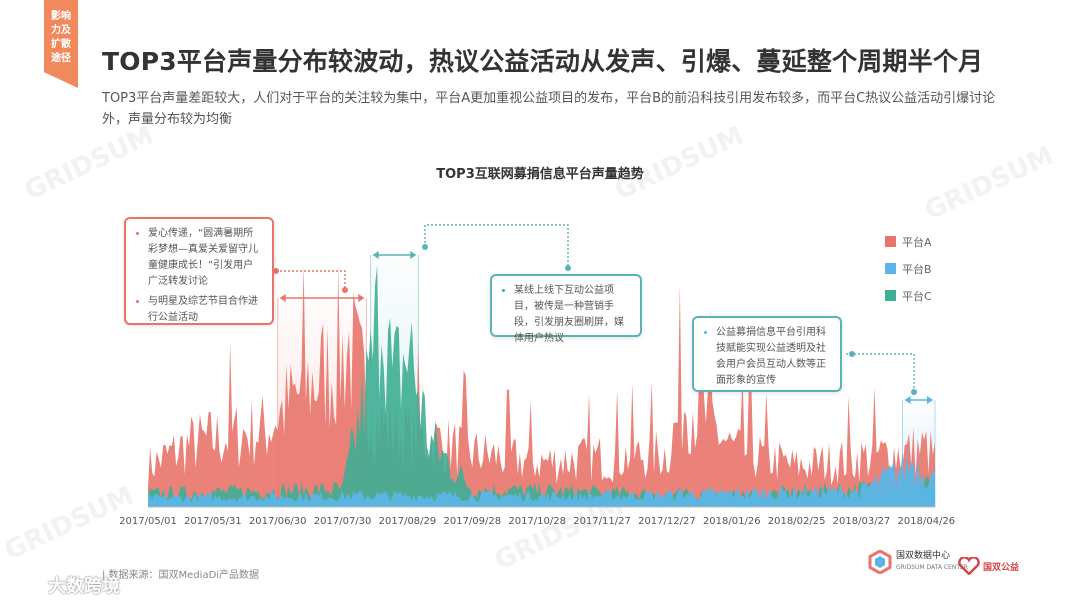 The height and width of the screenshot is (608, 1080). I want to click on x-tick-label: 2017/05/01, so click(148, 521).